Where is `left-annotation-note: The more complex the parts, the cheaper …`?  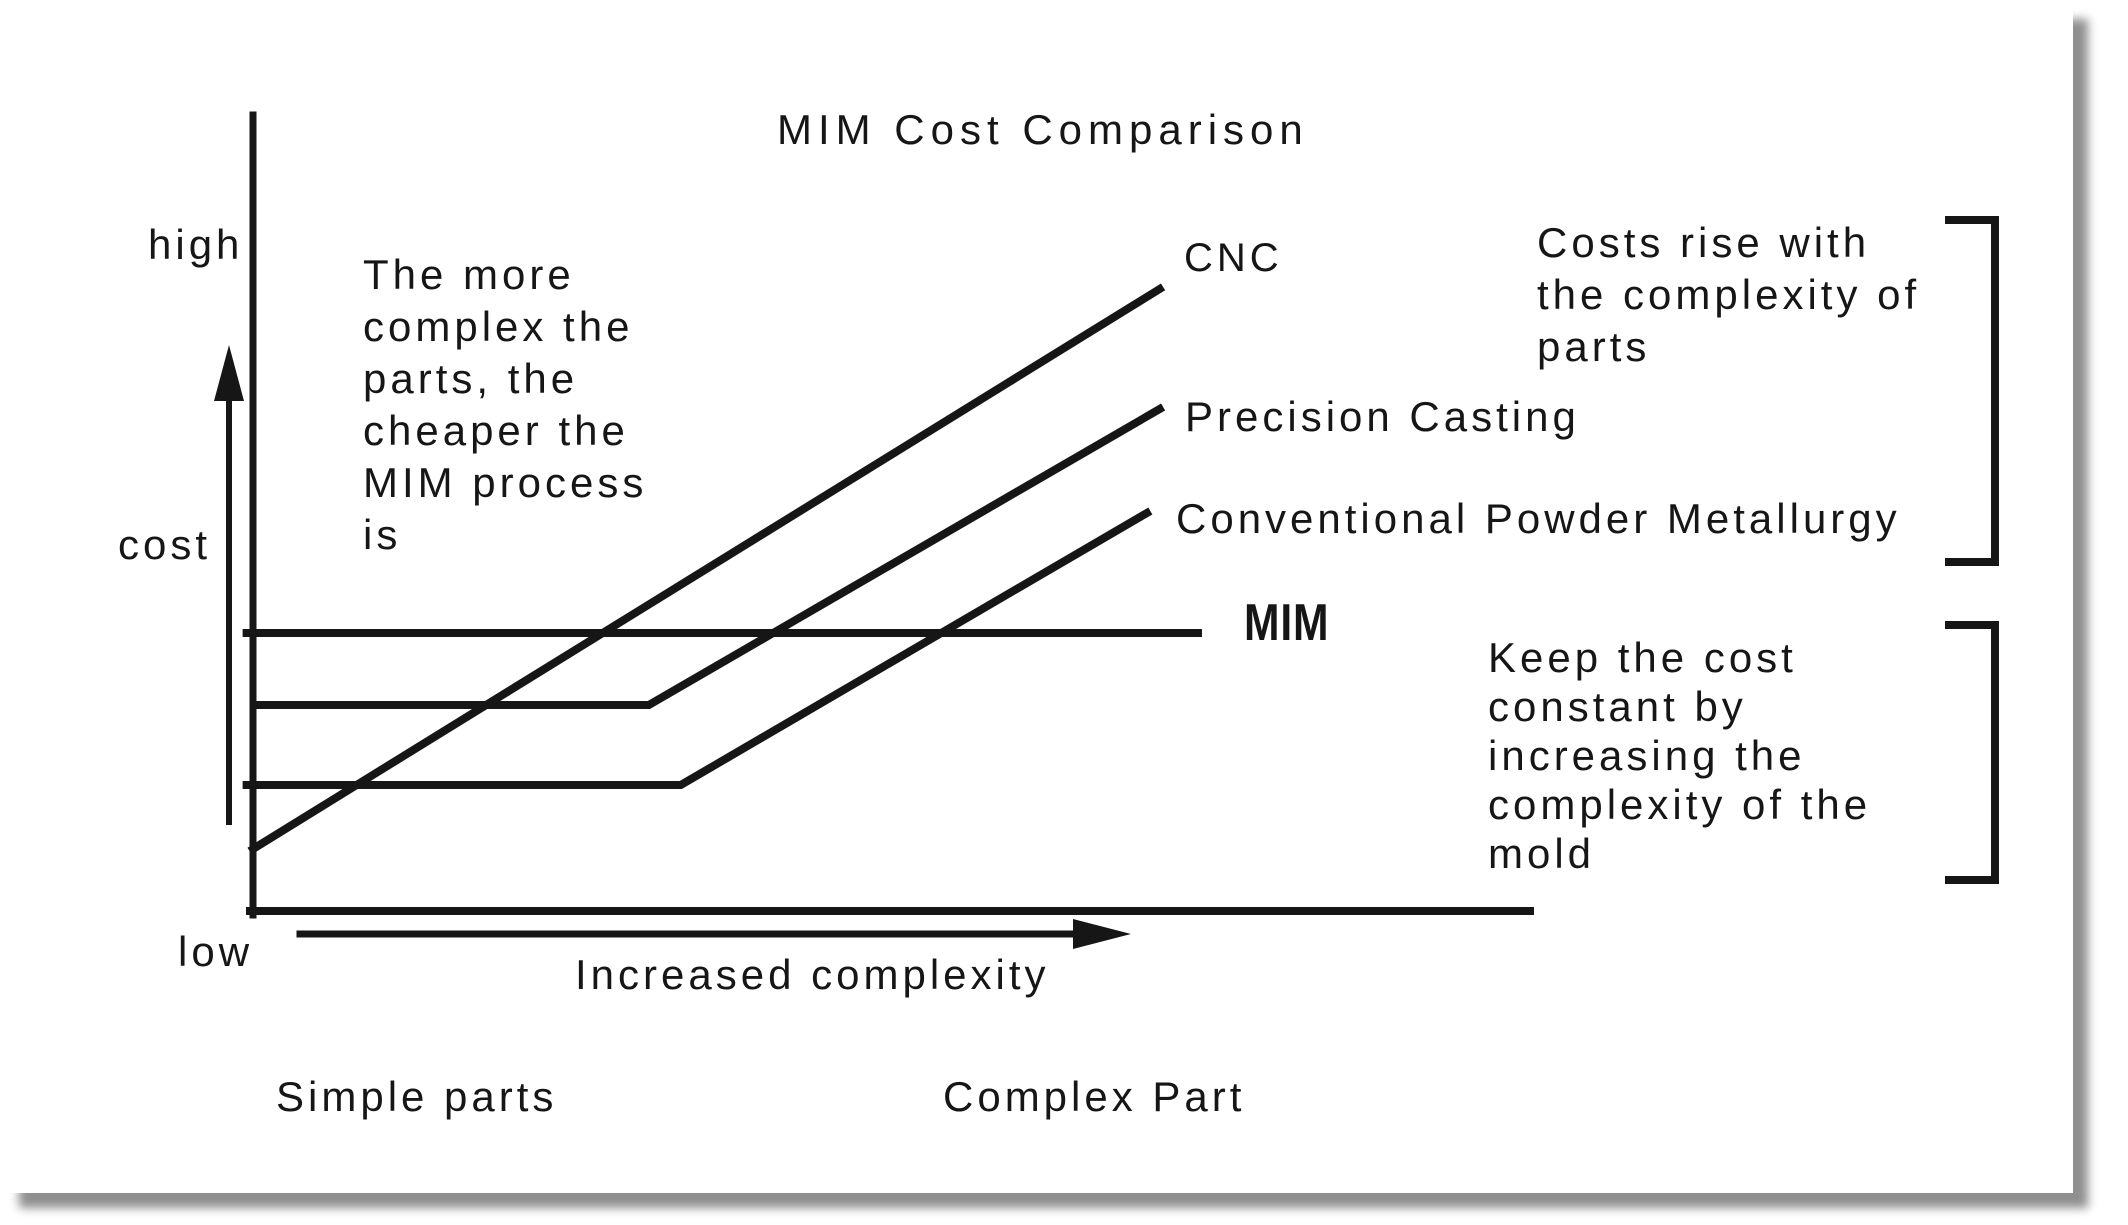 left-annotation-note: The more complex the parts, the cheaper … is located at coordinates (505, 404).